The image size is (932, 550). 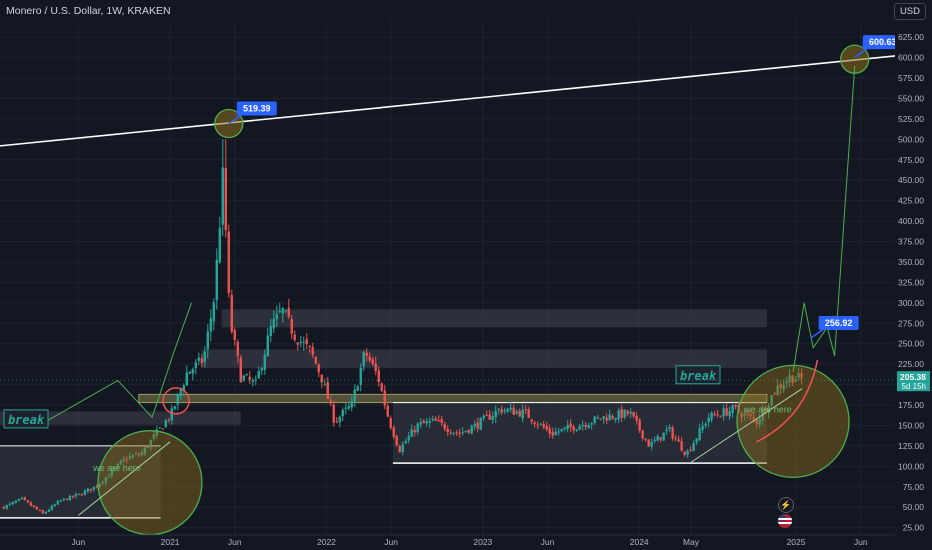 I want to click on y-tick-label: 525.00, so click(x=911, y=119).